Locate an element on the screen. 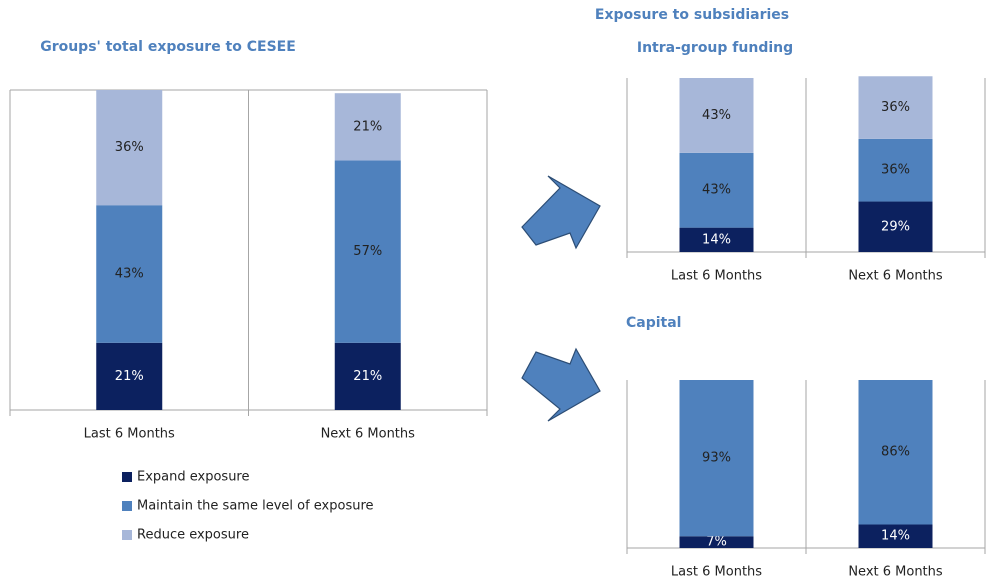 This screenshot has width=986, height=579. chart-title: Groups' total exposure to CESEE is located at coordinates (168, 47).